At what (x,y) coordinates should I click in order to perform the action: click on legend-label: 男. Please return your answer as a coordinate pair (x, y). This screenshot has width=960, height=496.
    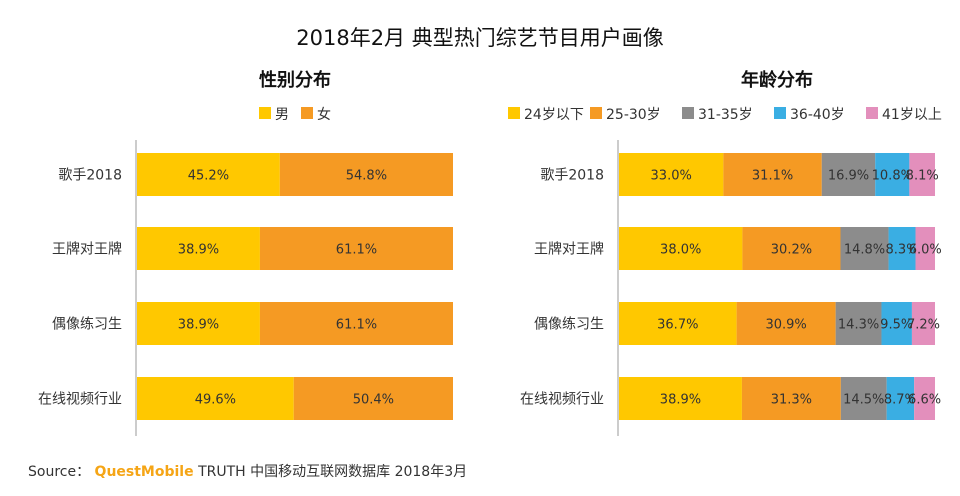
    Looking at the image, I should click on (282, 115).